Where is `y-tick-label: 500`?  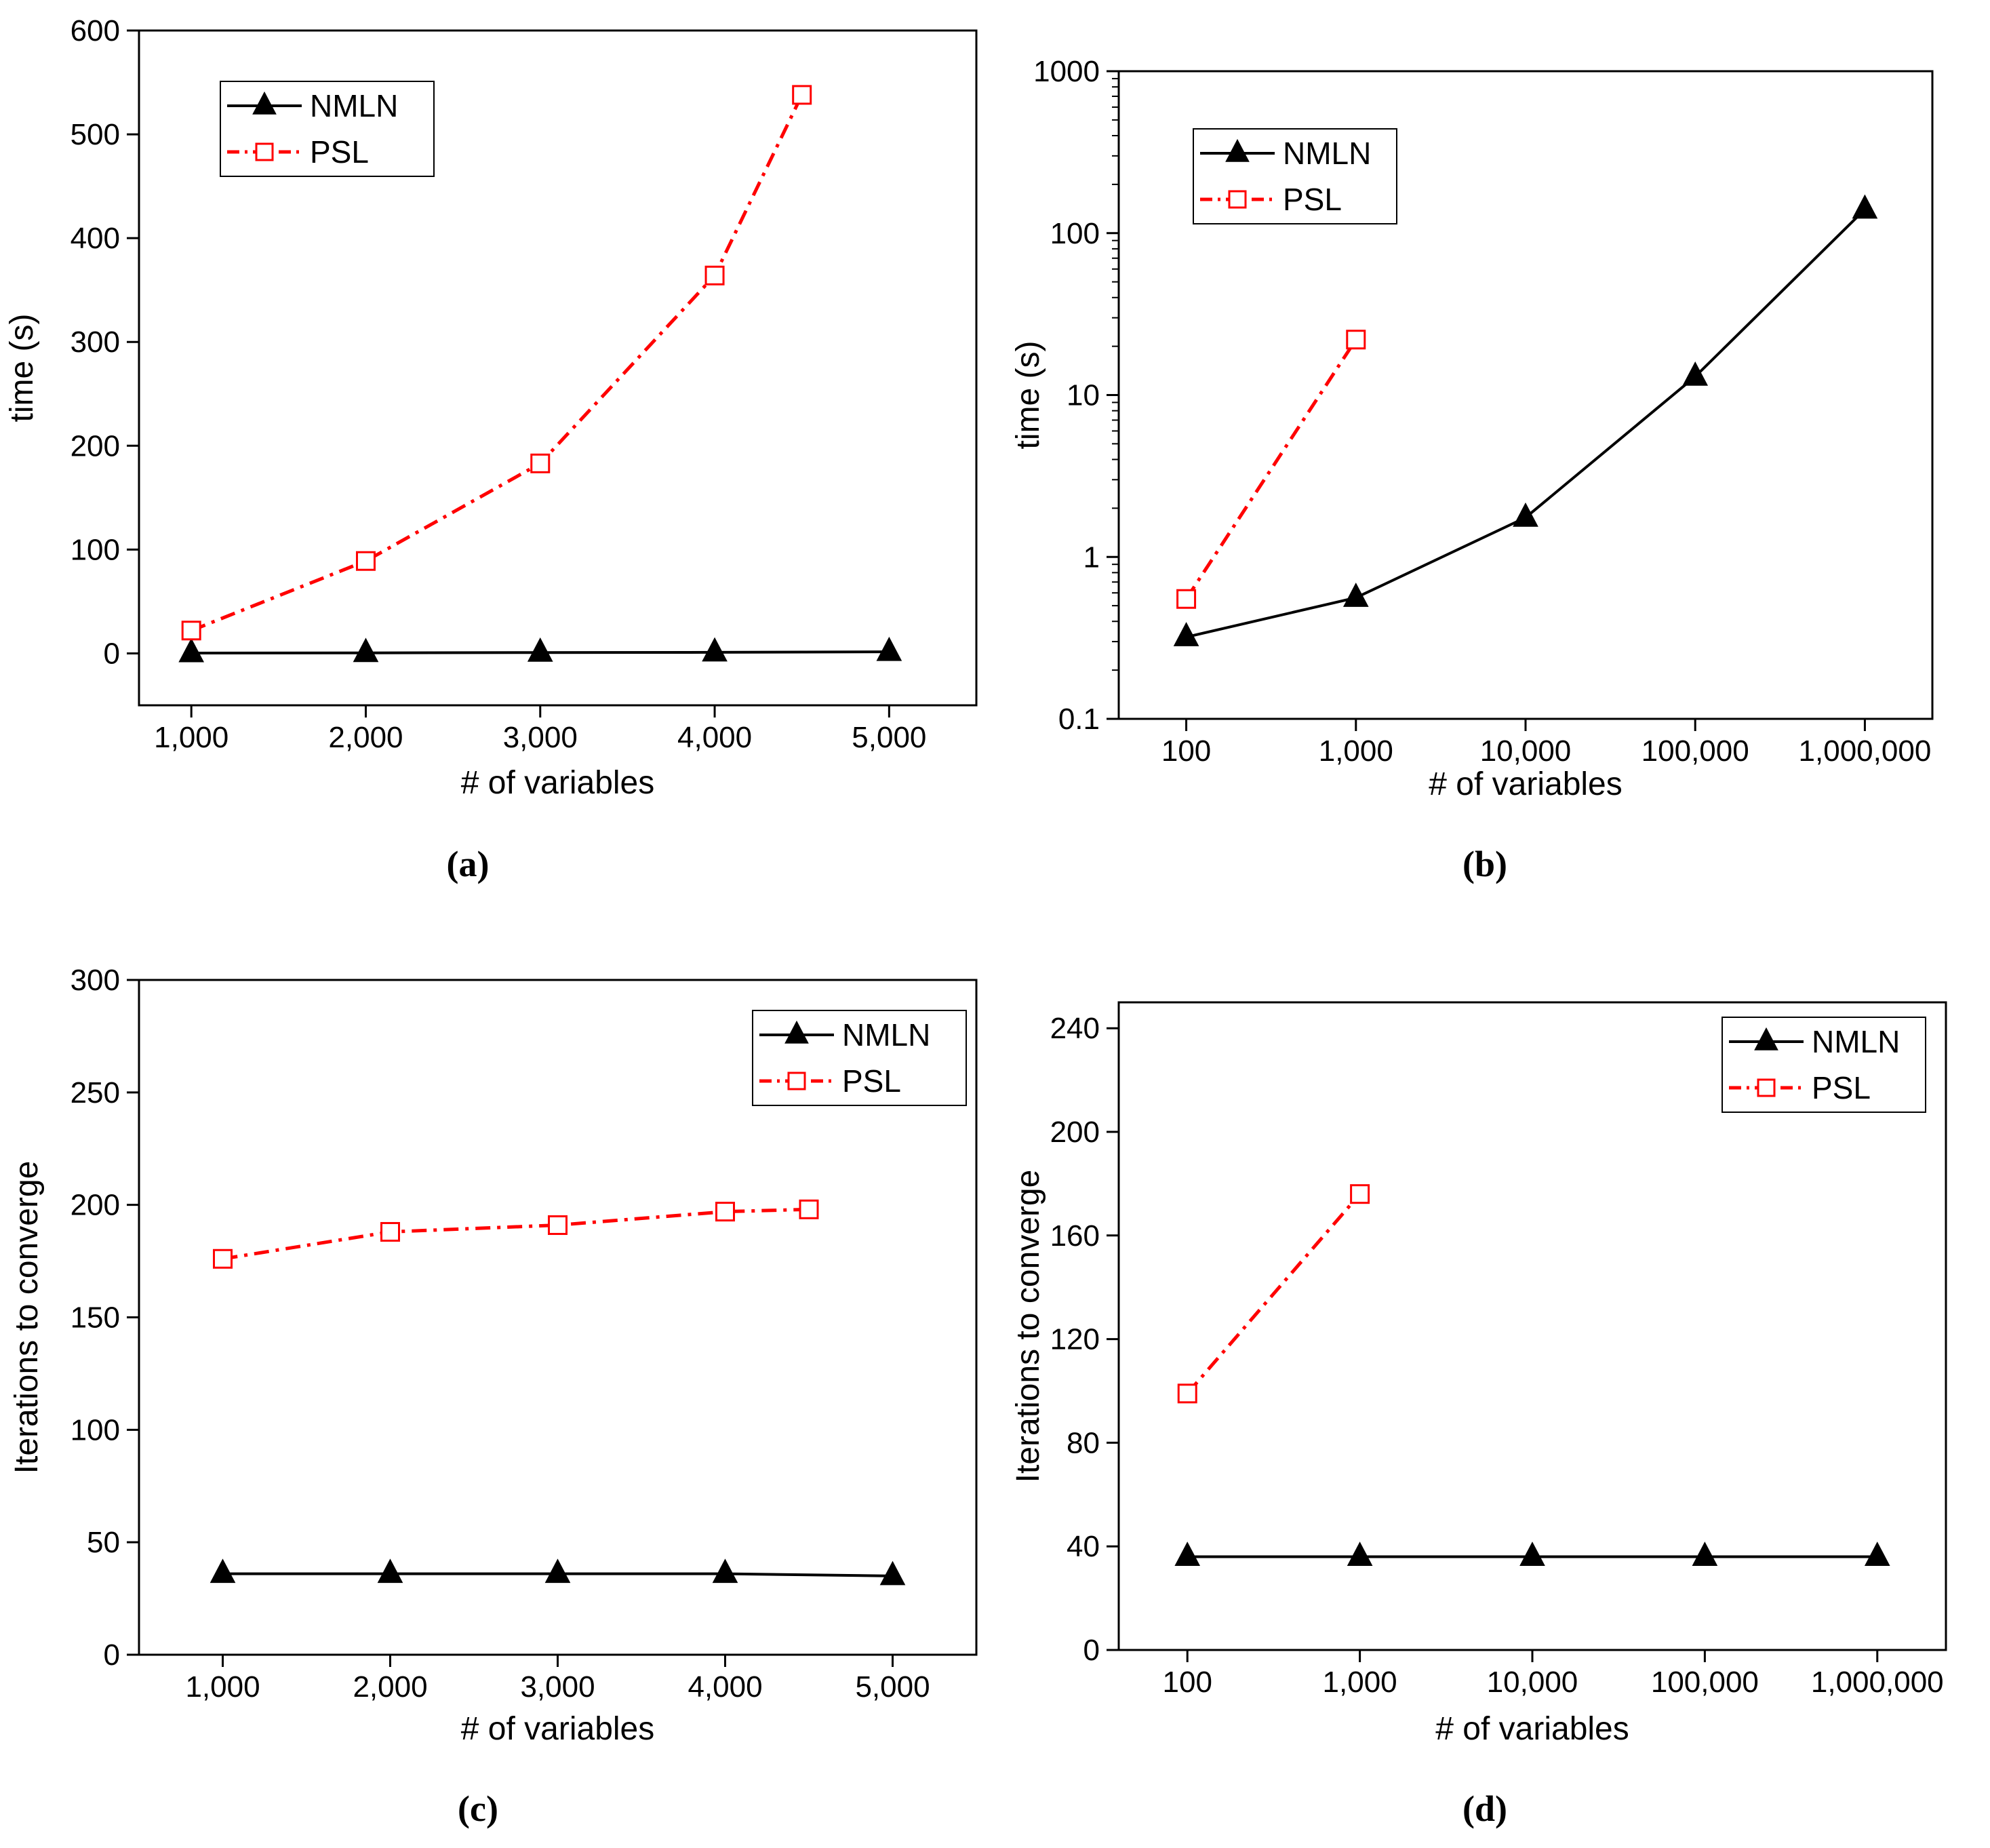 y-tick-label: 500 is located at coordinates (95, 134).